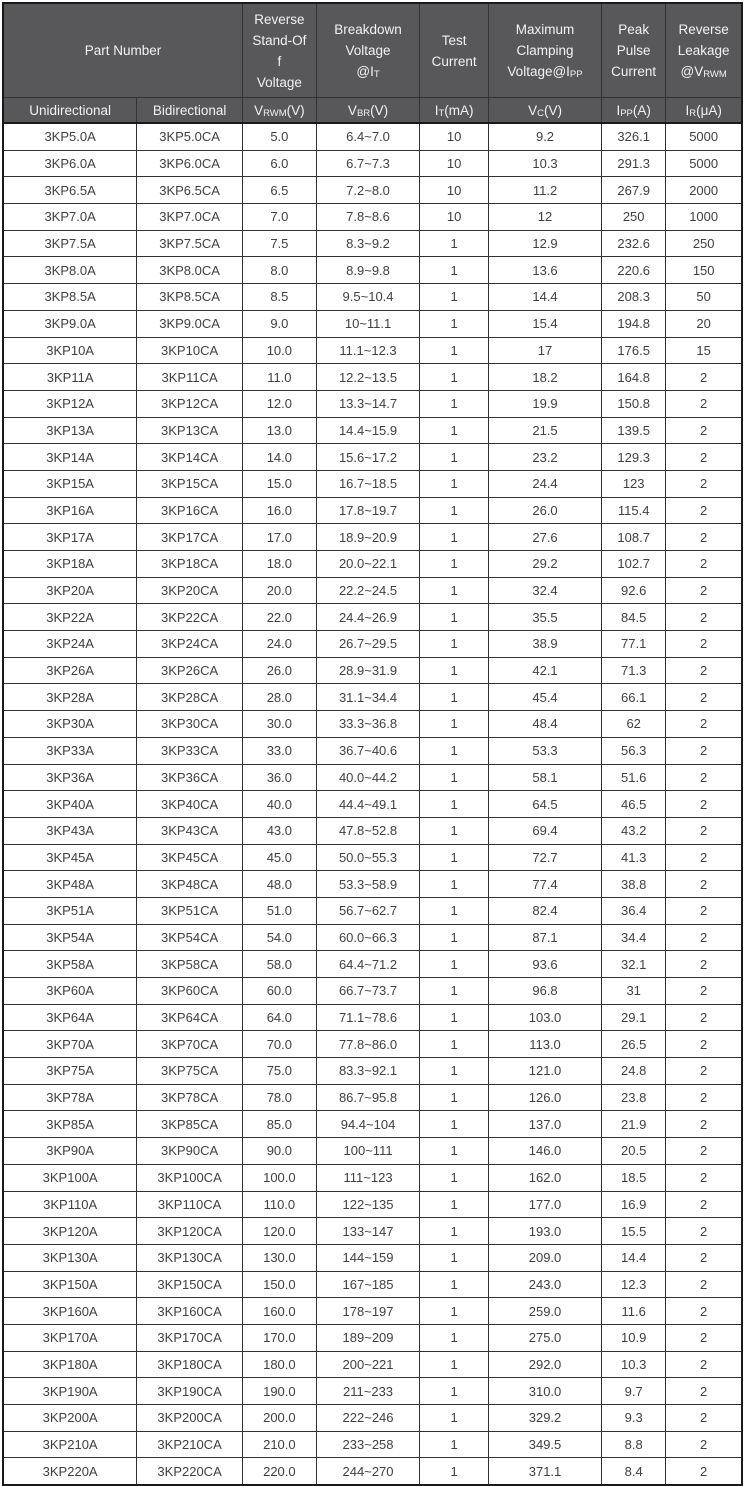 The image size is (745, 1486). Describe the element at coordinates (368, 297) in the screenshot. I see `cell-vbr: 9.5~10.4` at that location.